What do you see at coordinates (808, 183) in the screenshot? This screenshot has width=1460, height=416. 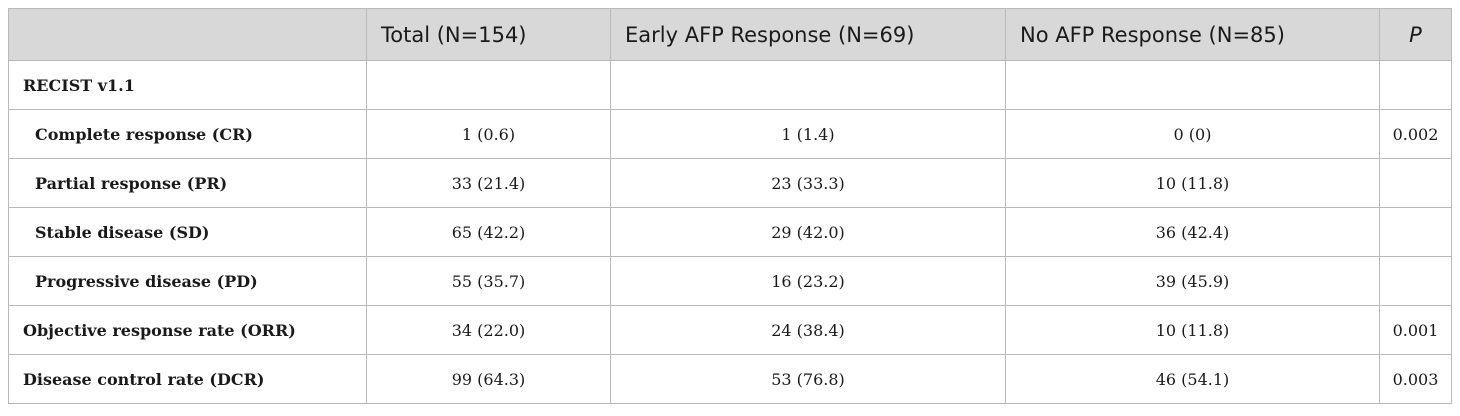 I see `cell-early: 23 (33.3)` at bounding box center [808, 183].